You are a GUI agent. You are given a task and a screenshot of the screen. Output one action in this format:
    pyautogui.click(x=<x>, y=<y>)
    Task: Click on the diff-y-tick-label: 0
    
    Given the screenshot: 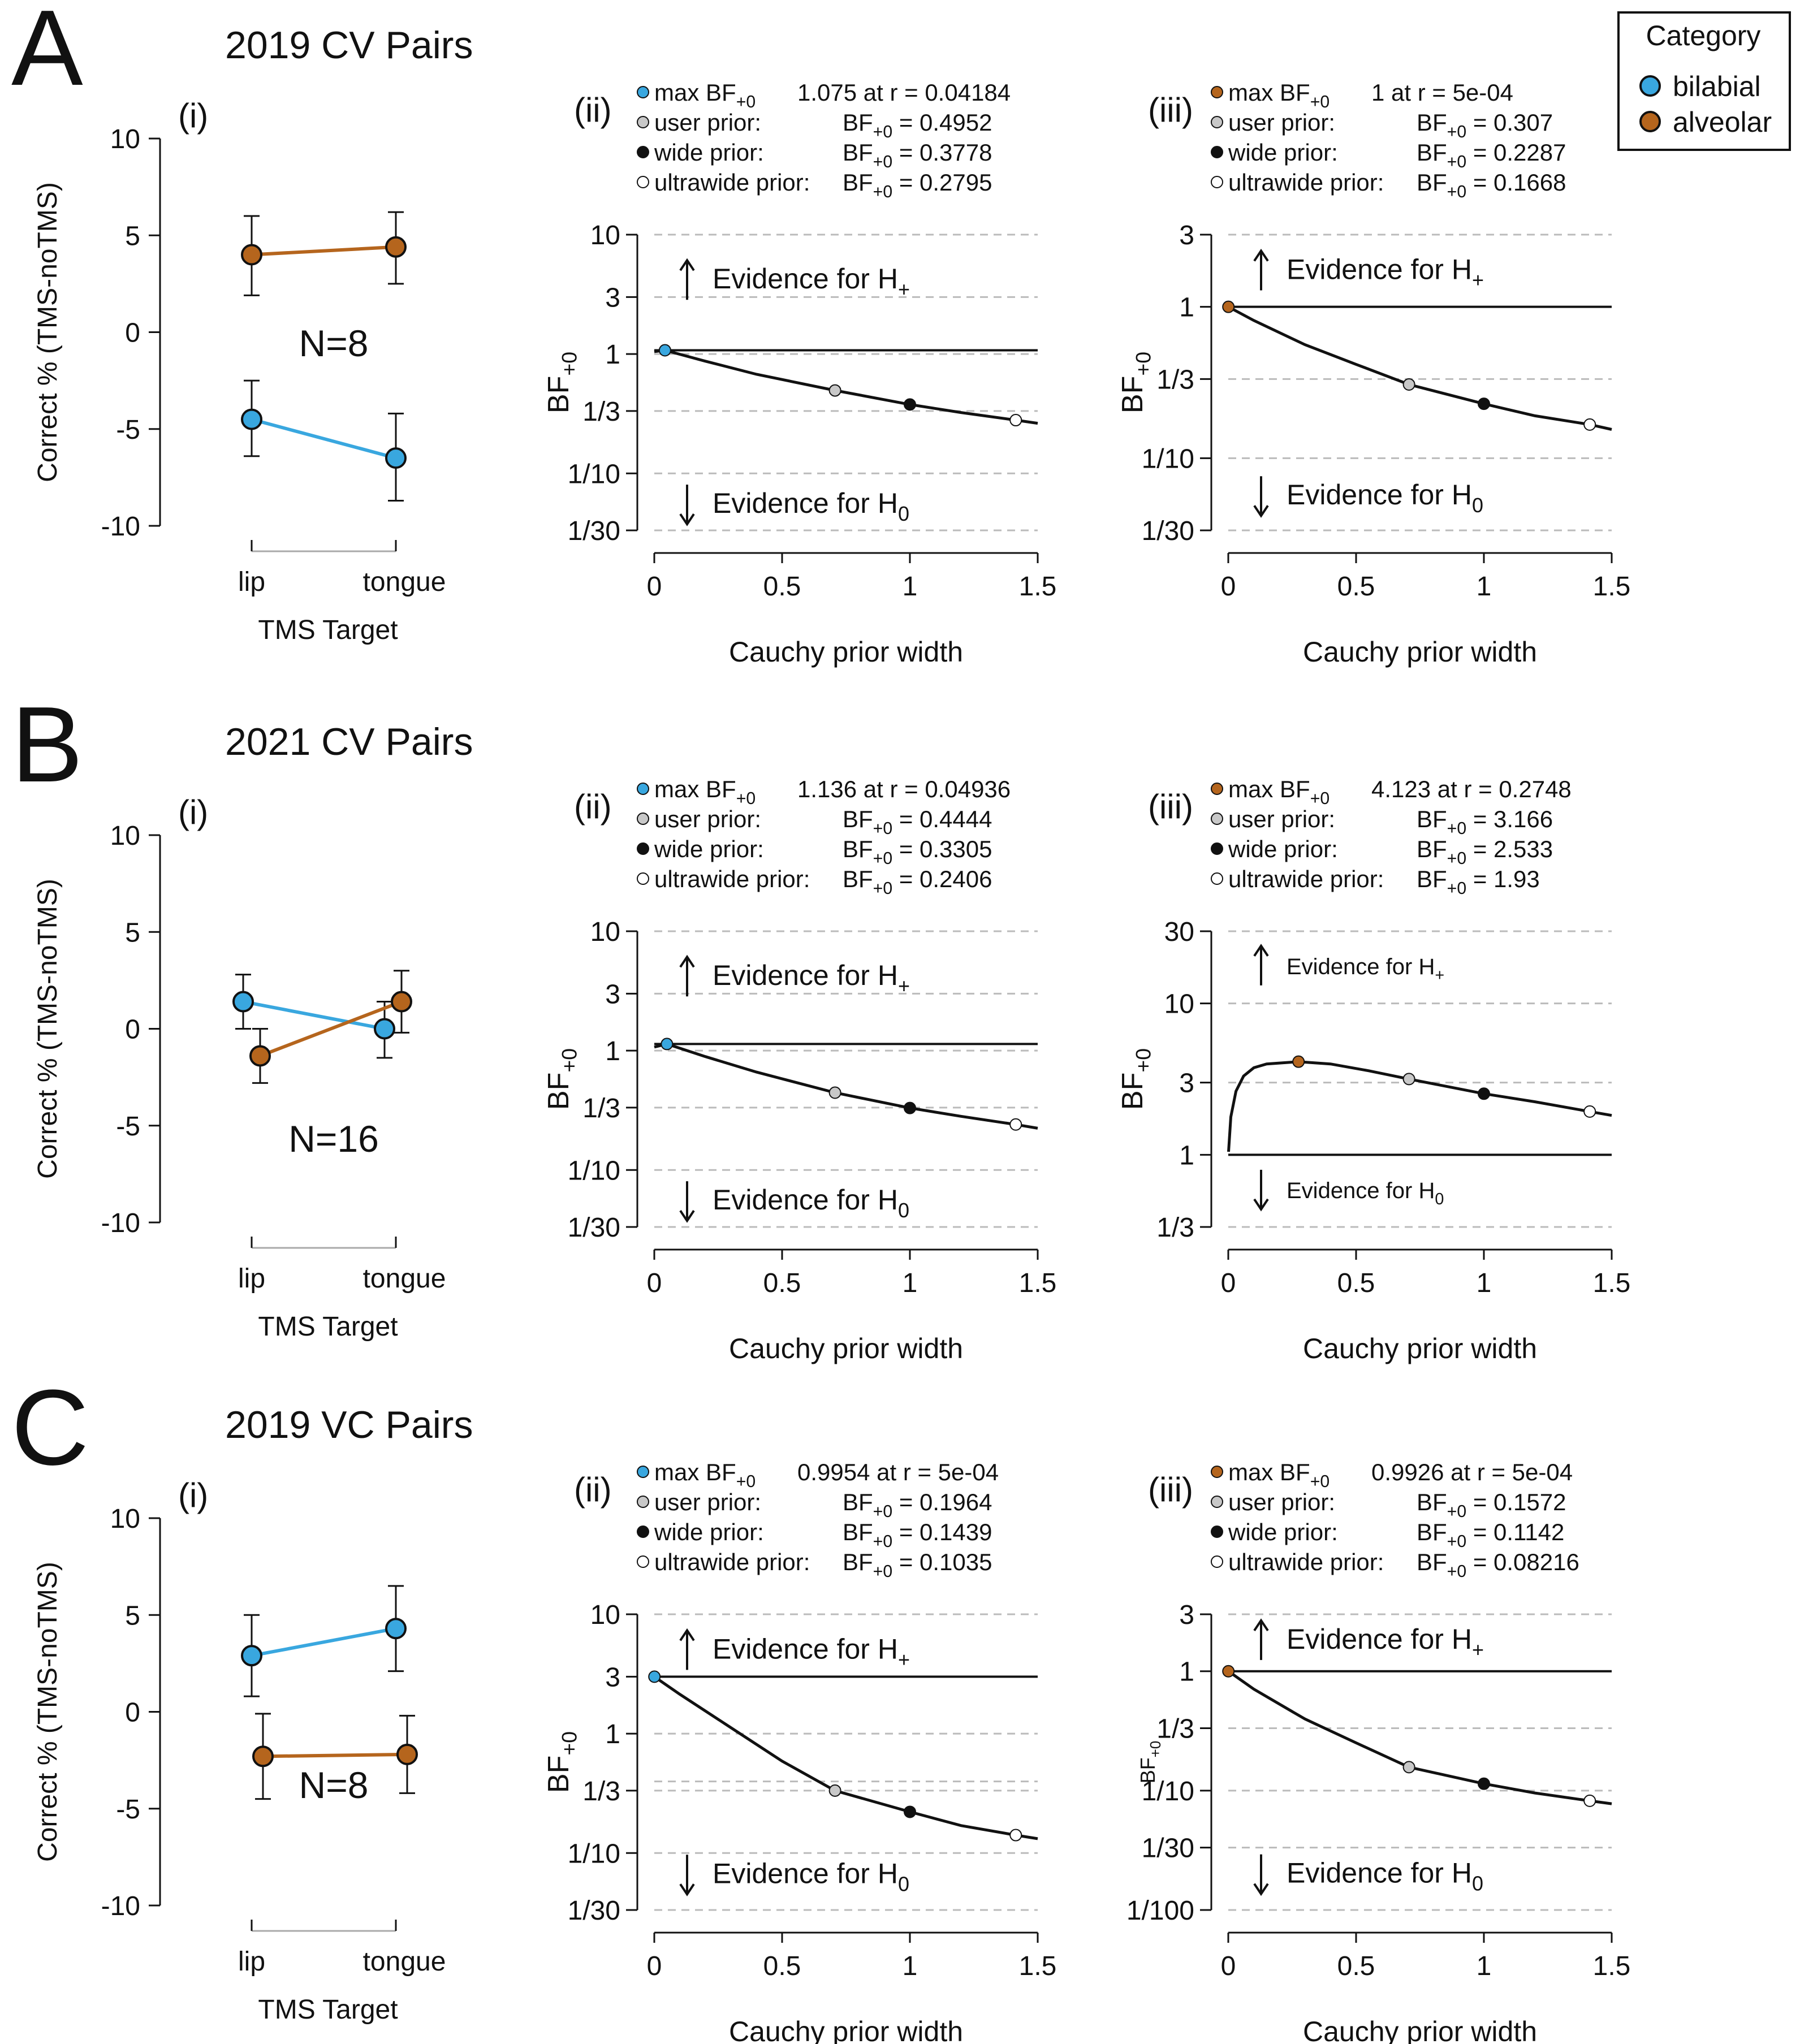 What is the action you would take?
    pyautogui.click(x=132, y=1713)
    